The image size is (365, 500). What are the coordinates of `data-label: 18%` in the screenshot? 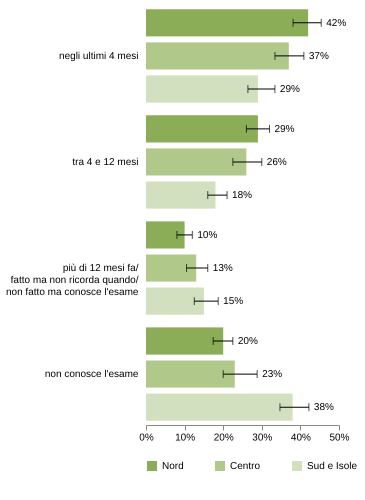 It's located at (242, 196).